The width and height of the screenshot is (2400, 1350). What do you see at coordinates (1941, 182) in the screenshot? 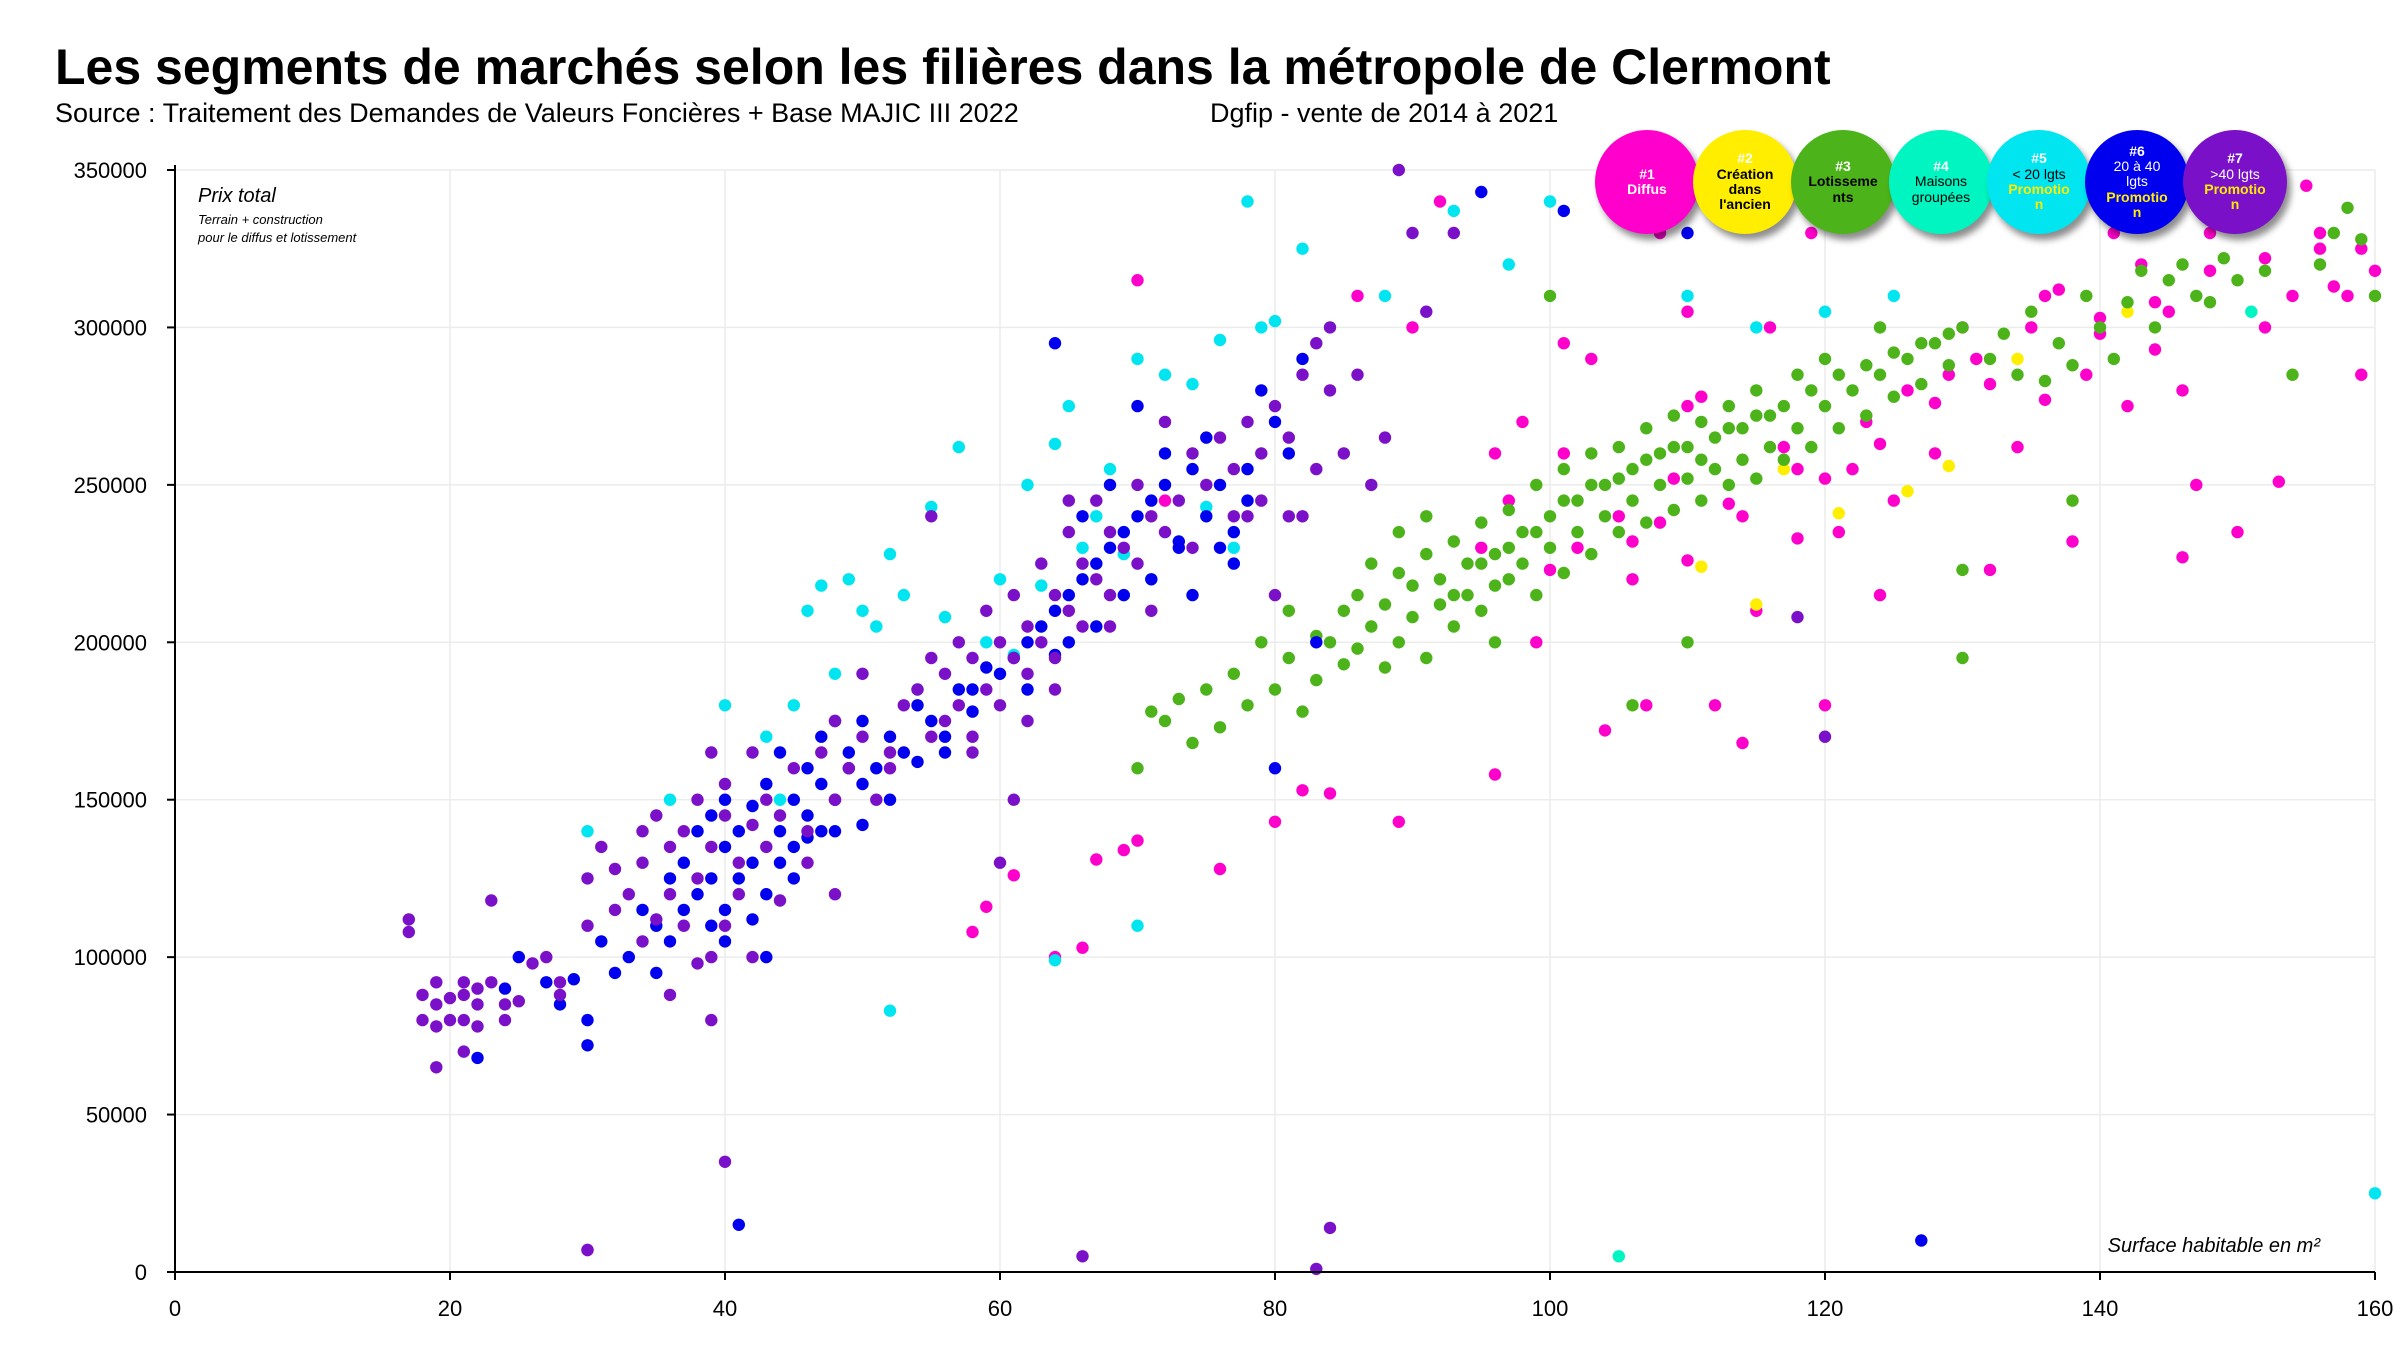
I see `legend-bubble-4: #4 Maisons groupées` at bounding box center [1941, 182].